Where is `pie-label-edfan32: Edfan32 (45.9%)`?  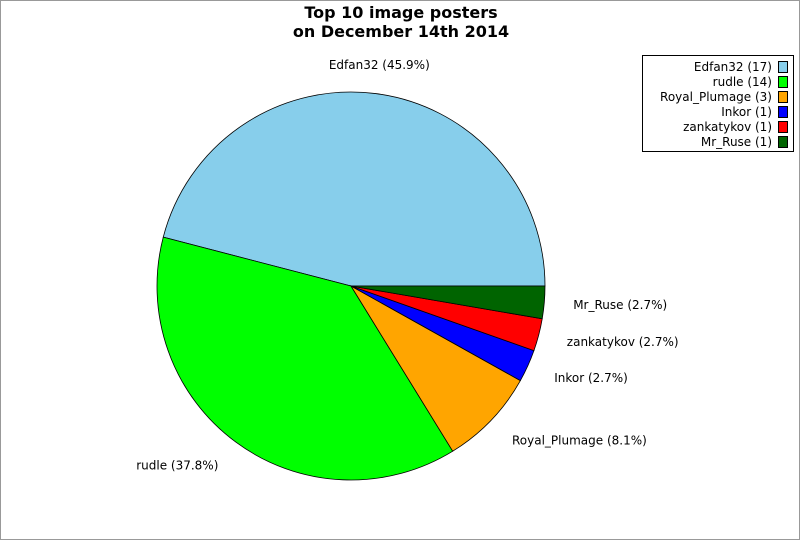
pie-label-edfan32: Edfan32 (45.9%) is located at coordinates (379, 65).